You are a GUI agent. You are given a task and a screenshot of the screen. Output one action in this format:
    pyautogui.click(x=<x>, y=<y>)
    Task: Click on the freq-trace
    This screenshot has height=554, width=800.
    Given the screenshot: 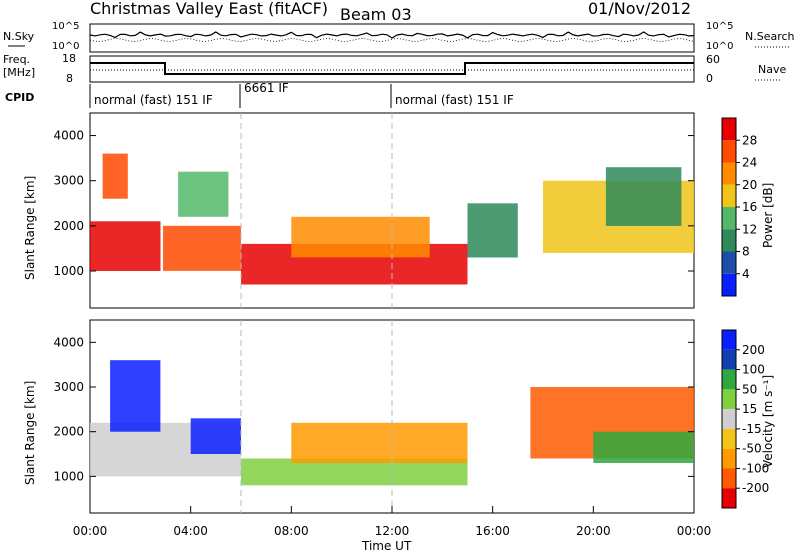 What is the action you would take?
    pyautogui.click(x=392, y=68)
    